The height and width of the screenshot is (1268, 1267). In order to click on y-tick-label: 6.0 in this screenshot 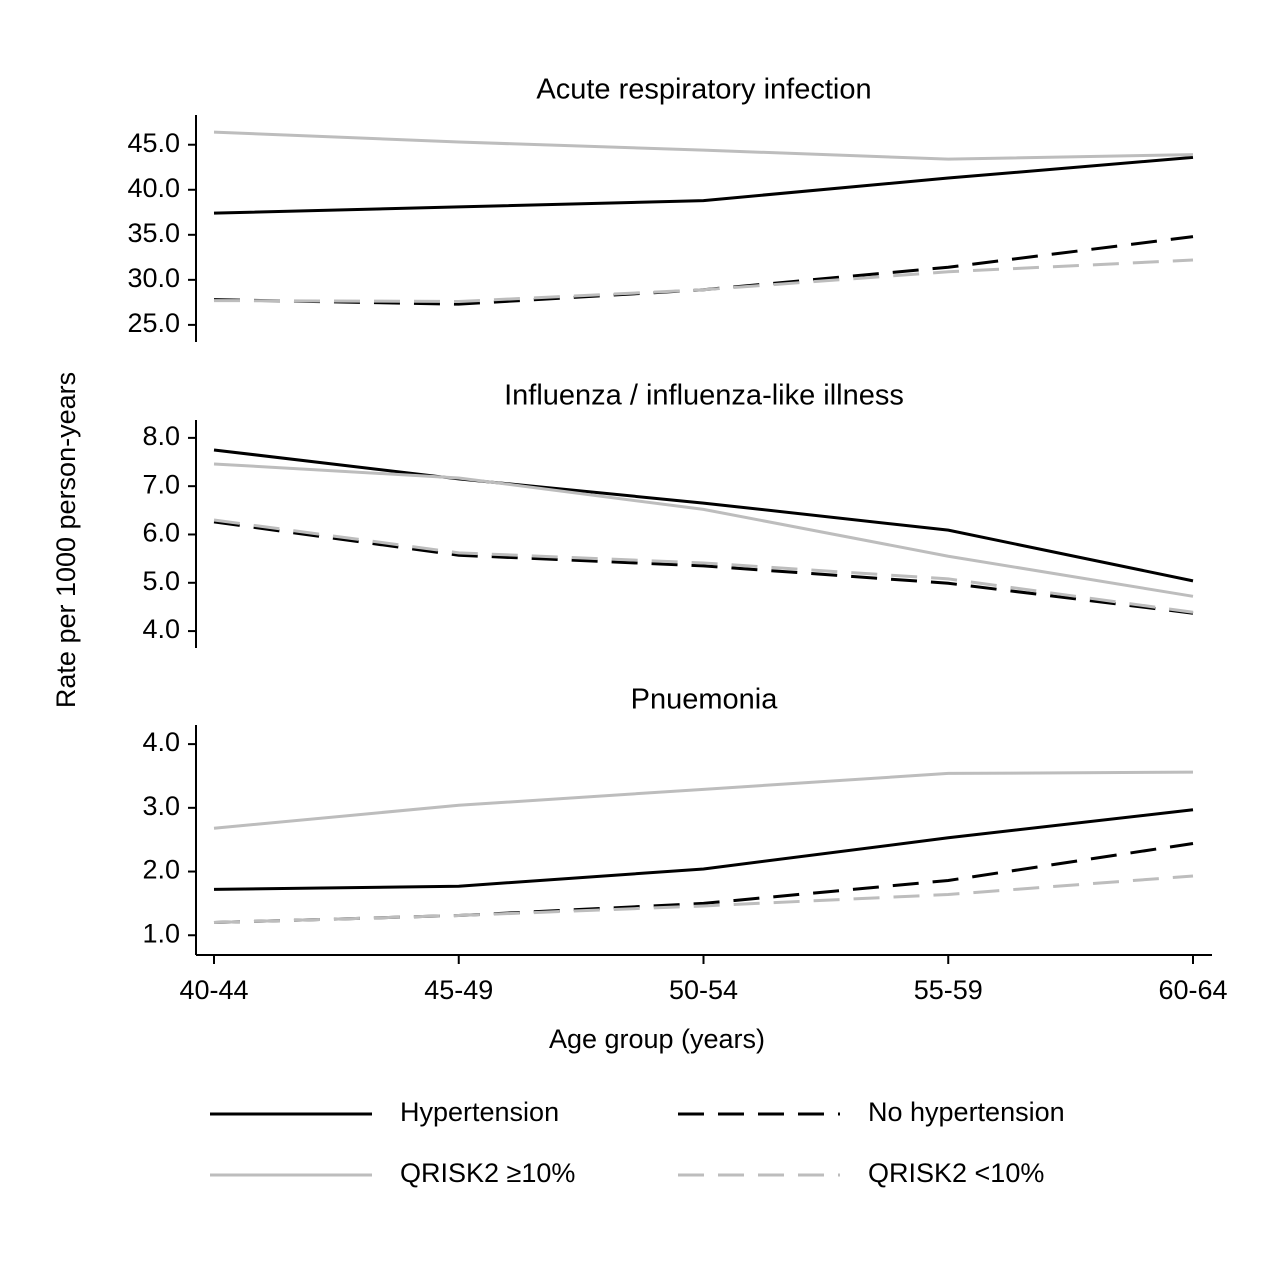, I will do `click(161, 533)`.